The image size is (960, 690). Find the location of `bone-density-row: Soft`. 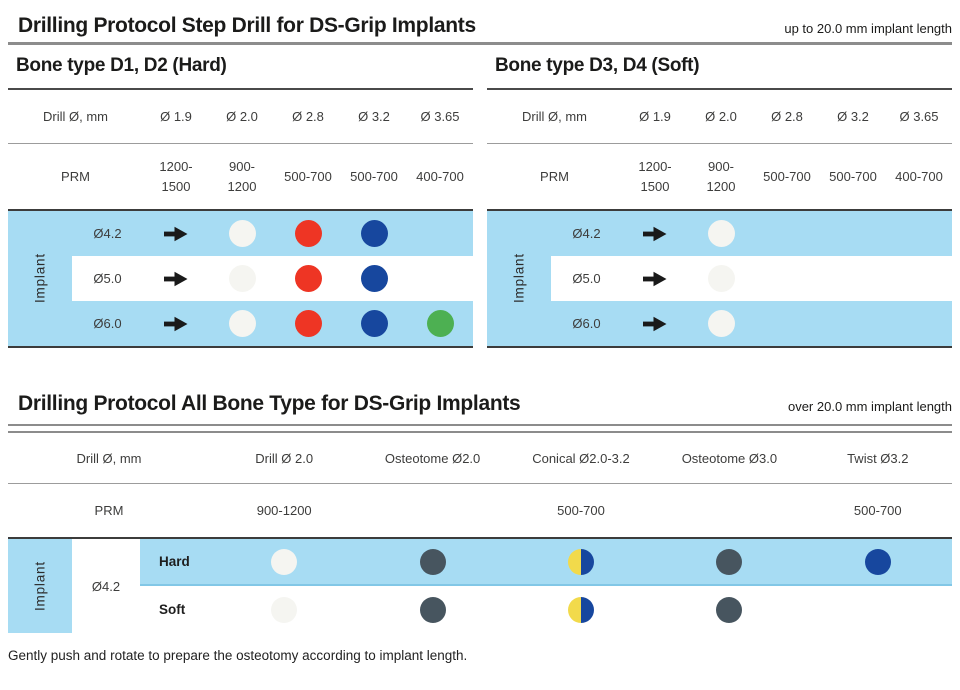

bone-density-row: Soft is located at coordinates (546, 609).